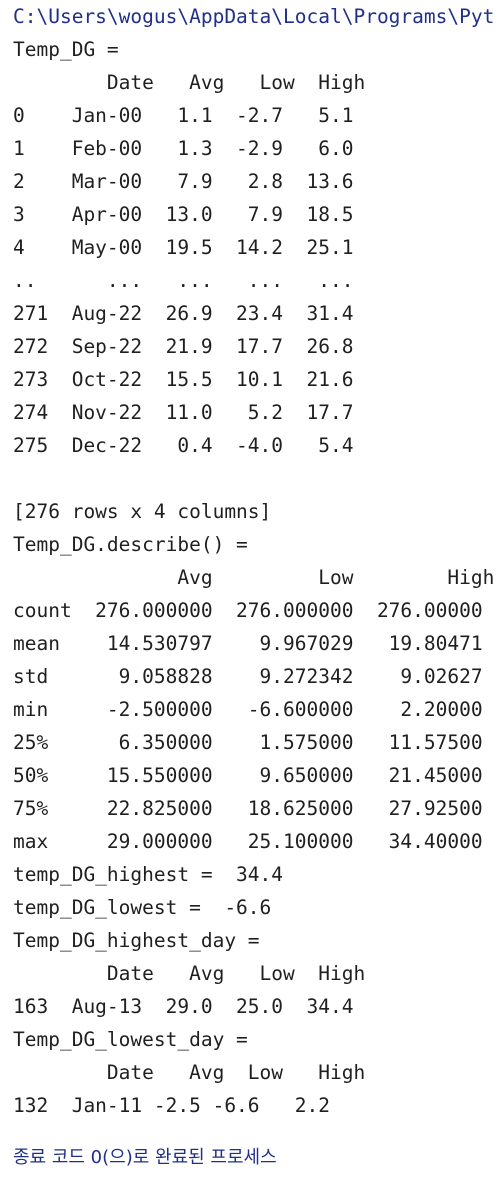 The image size is (501, 1186). What do you see at coordinates (145, 1157) in the screenshot?
I see `exit-message-text: 종료 코드 0(으)로 완료된 프로세스` at bounding box center [145, 1157].